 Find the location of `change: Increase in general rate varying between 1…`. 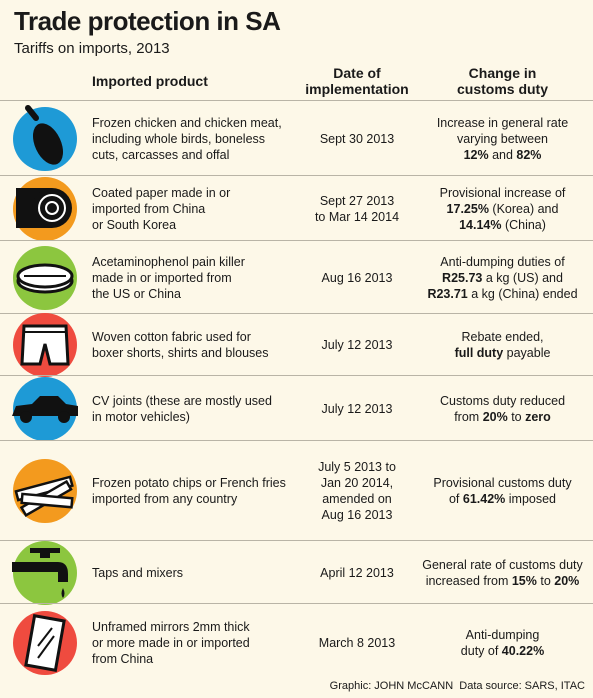

change: Increase in general rate varying between 1… is located at coordinates (502, 138).